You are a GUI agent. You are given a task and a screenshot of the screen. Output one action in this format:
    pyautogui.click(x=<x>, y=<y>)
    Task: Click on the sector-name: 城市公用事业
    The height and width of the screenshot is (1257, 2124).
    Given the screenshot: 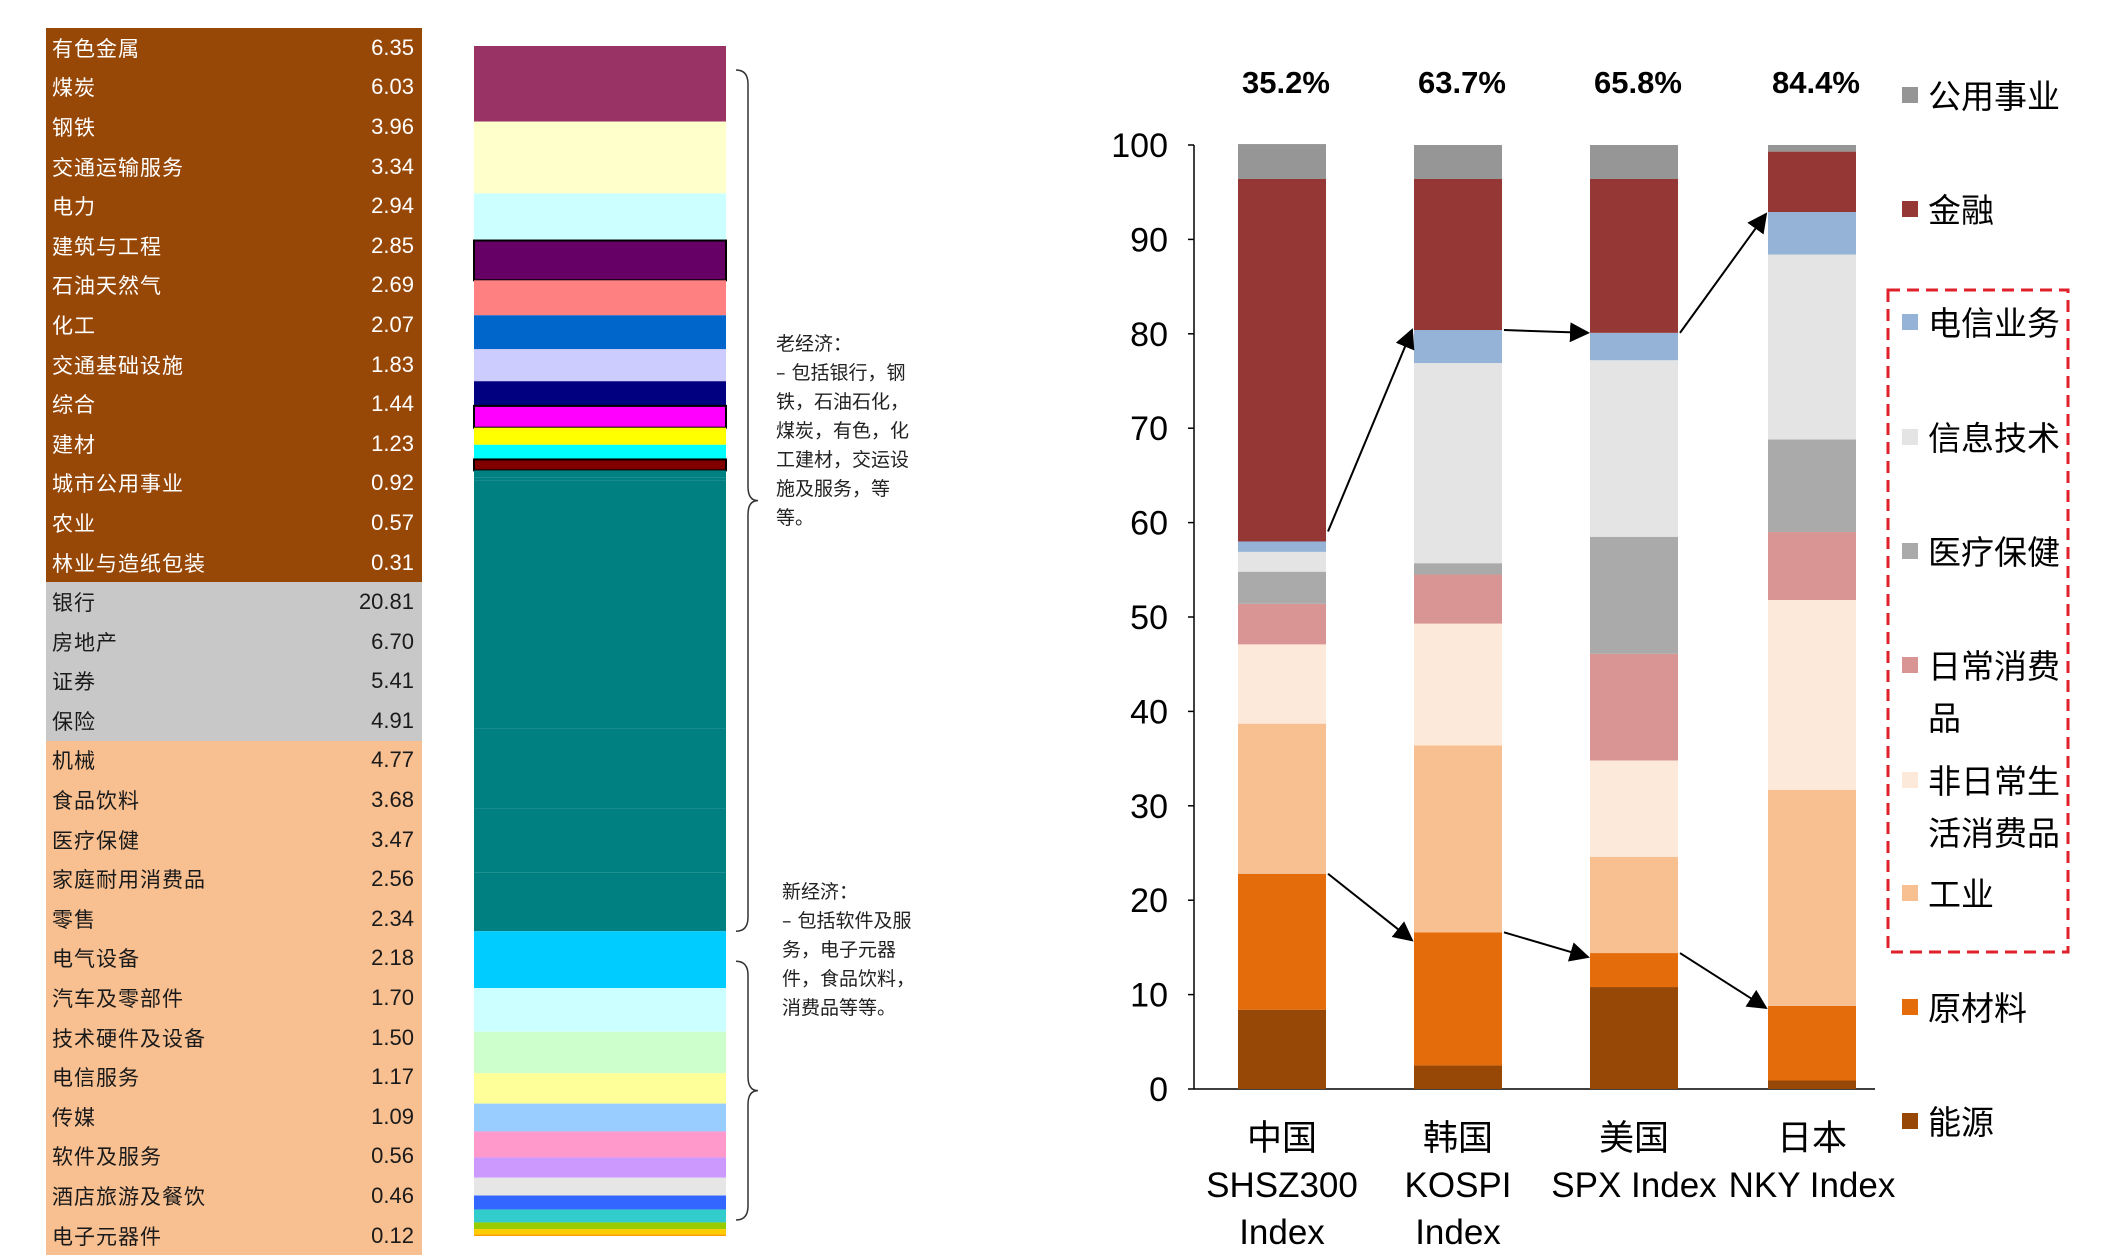 What is the action you would take?
    pyautogui.click(x=118, y=484)
    